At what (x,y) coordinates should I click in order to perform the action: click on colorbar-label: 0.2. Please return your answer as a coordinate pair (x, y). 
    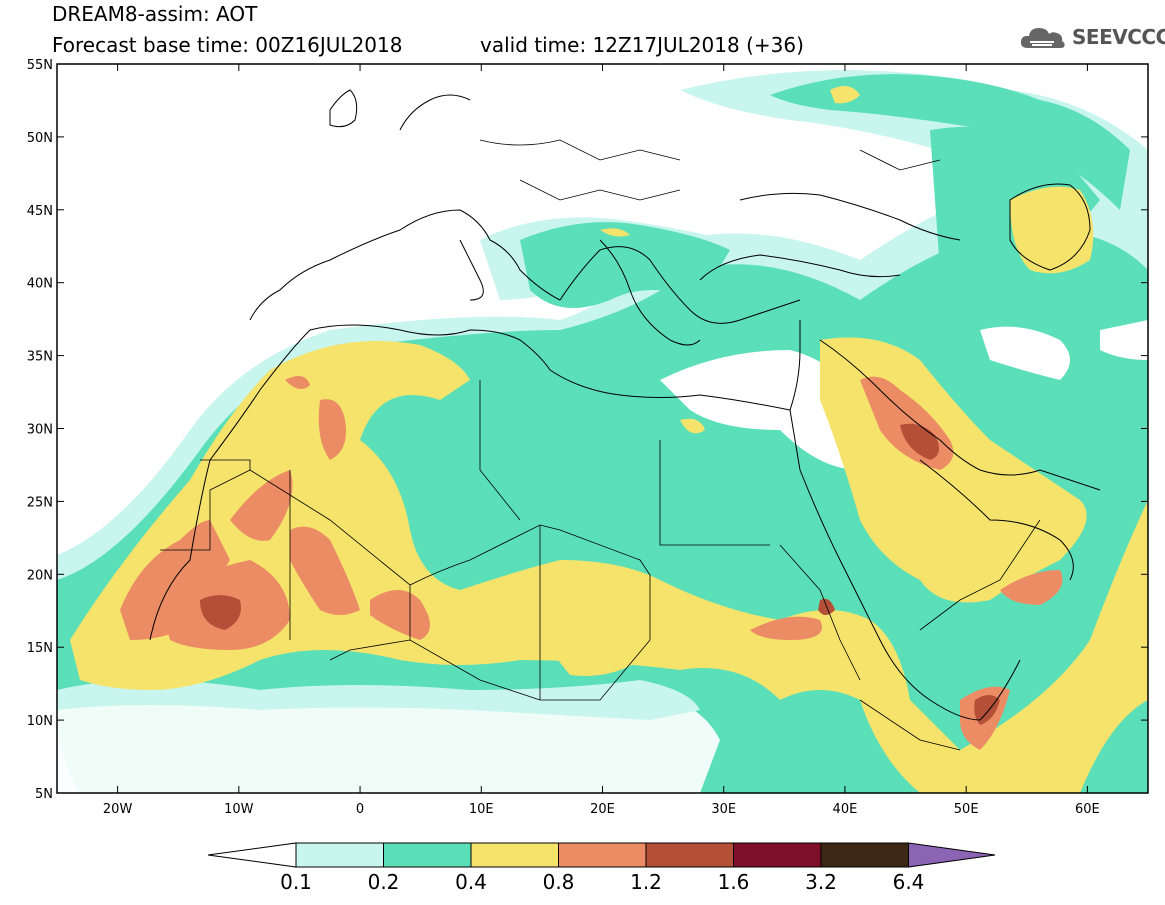
    Looking at the image, I should click on (383, 882).